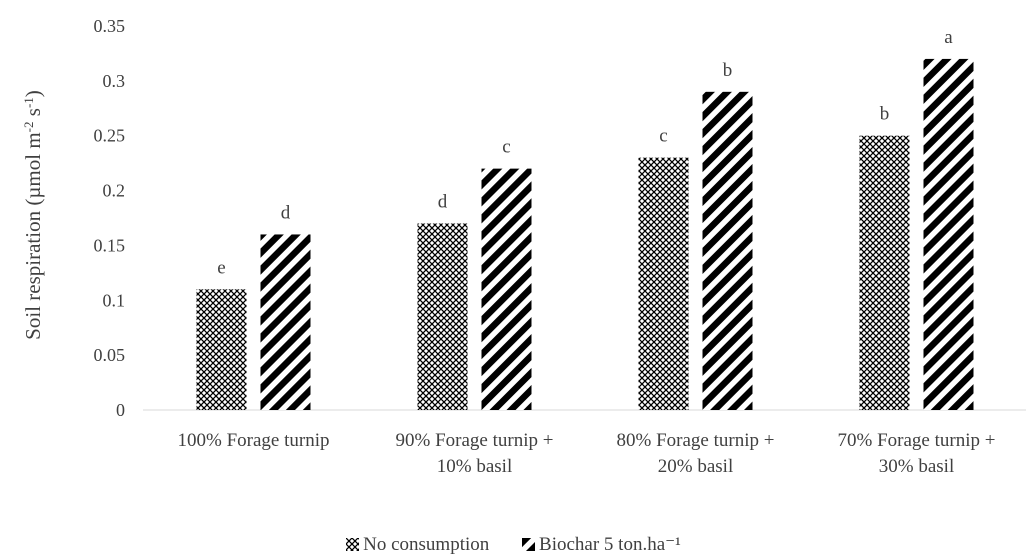 Image resolution: width=1027 pixels, height=557 pixels. What do you see at coordinates (33, 215) in the screenshot?
I see `y-axis-label: Soil respiration (µmol m-2 s-1)` at bounding box center [33, 215].